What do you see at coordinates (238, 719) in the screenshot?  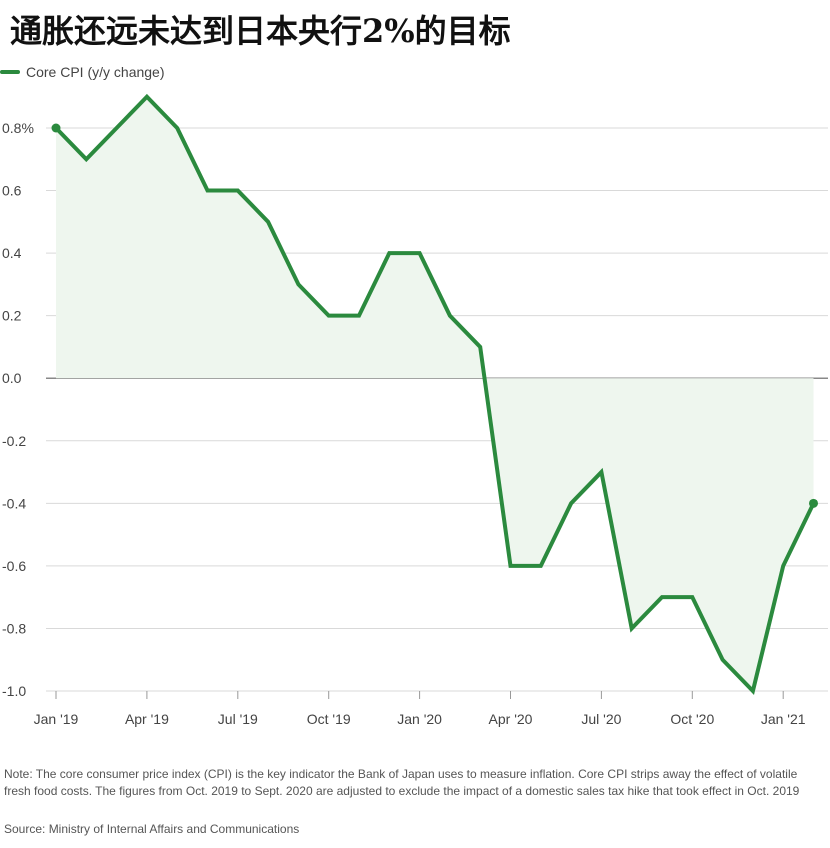 I see `x-tick-label: Jul '19` at bounding box center [238, 719].